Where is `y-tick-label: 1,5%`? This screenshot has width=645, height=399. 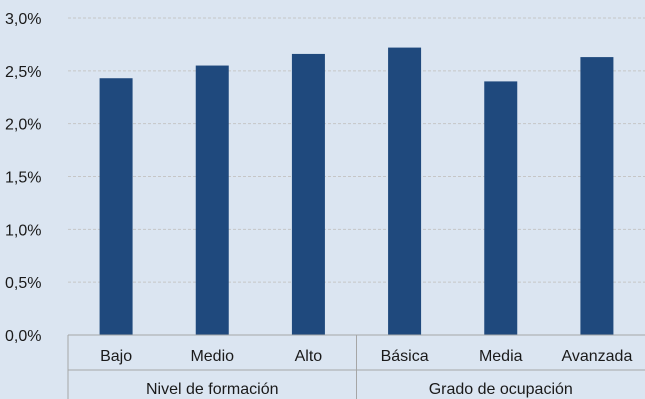 y-tick-label: 1,5% is located at coordinates (23, 178).